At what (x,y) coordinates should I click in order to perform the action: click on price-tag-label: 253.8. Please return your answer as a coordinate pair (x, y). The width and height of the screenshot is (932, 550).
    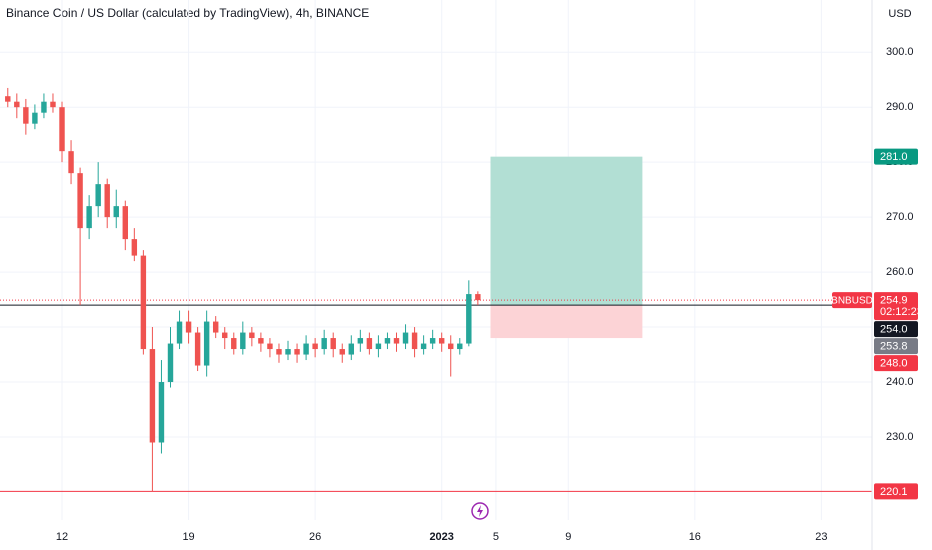
    Looking at the image, I should click on (894, 347).